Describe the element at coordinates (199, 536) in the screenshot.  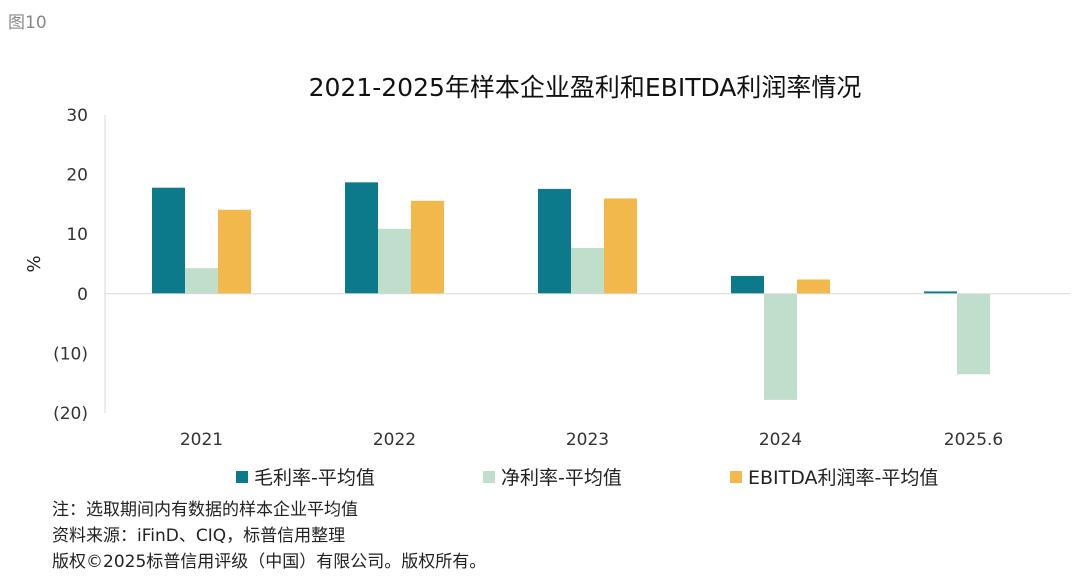
I see `note-source: 资料来源：iFinD、CIQ，标普信用整理` at that location.